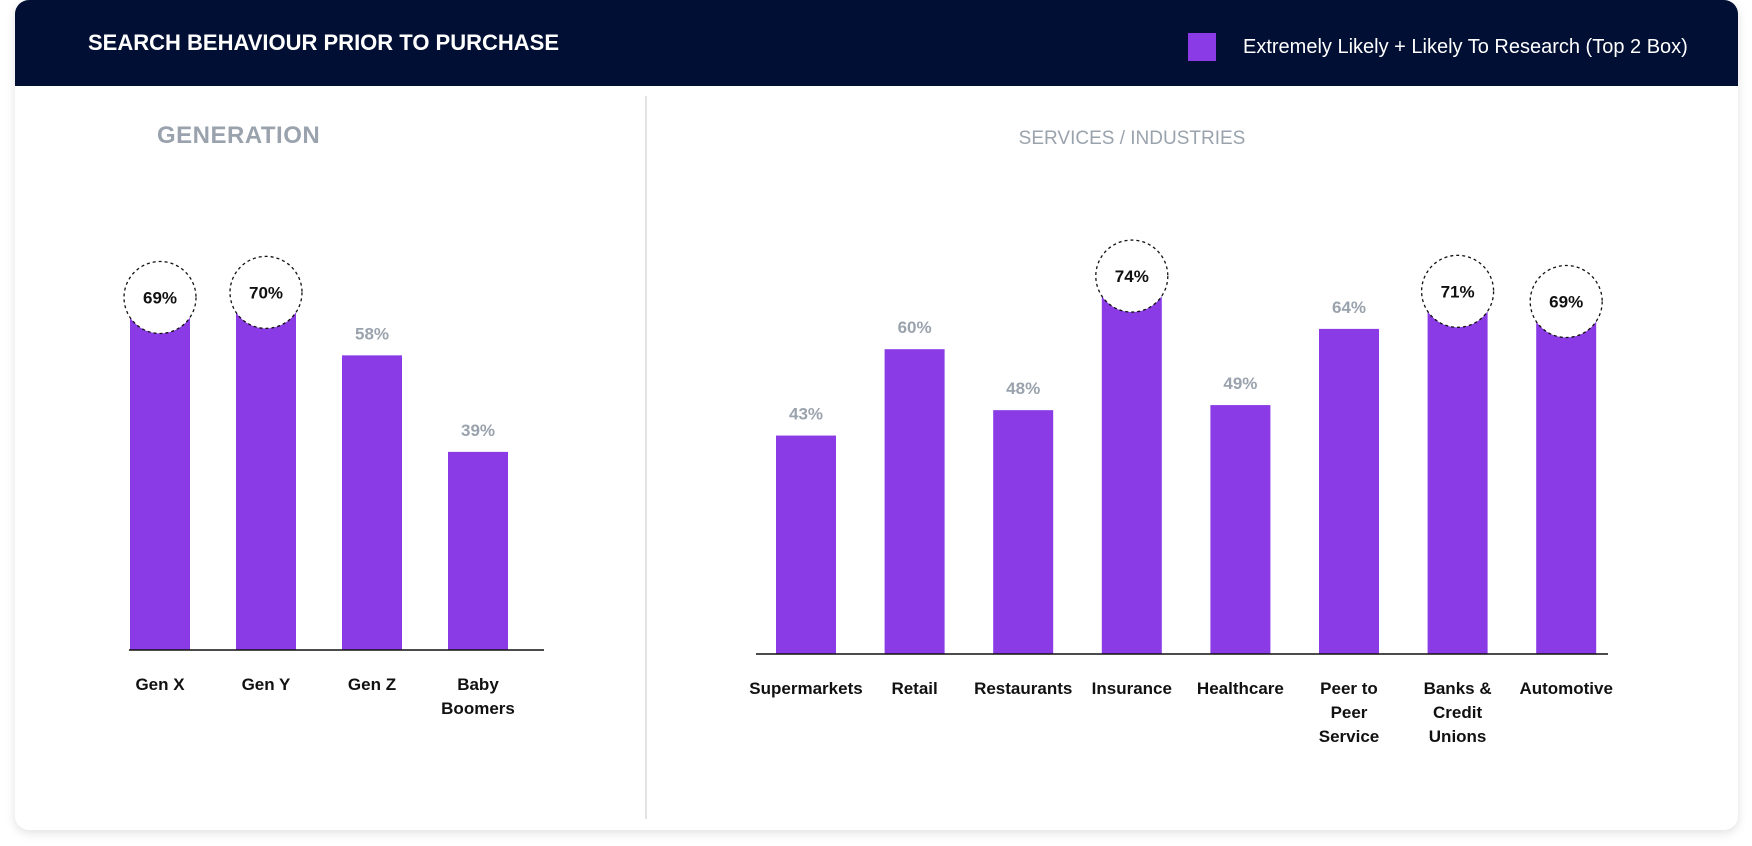 This screenshot has height=846, width=1752. What do you see at coordinates (1240, 688) in the screenshot?
I see `industries-category-label: Healthcare` at bounding box center [1240, 688].